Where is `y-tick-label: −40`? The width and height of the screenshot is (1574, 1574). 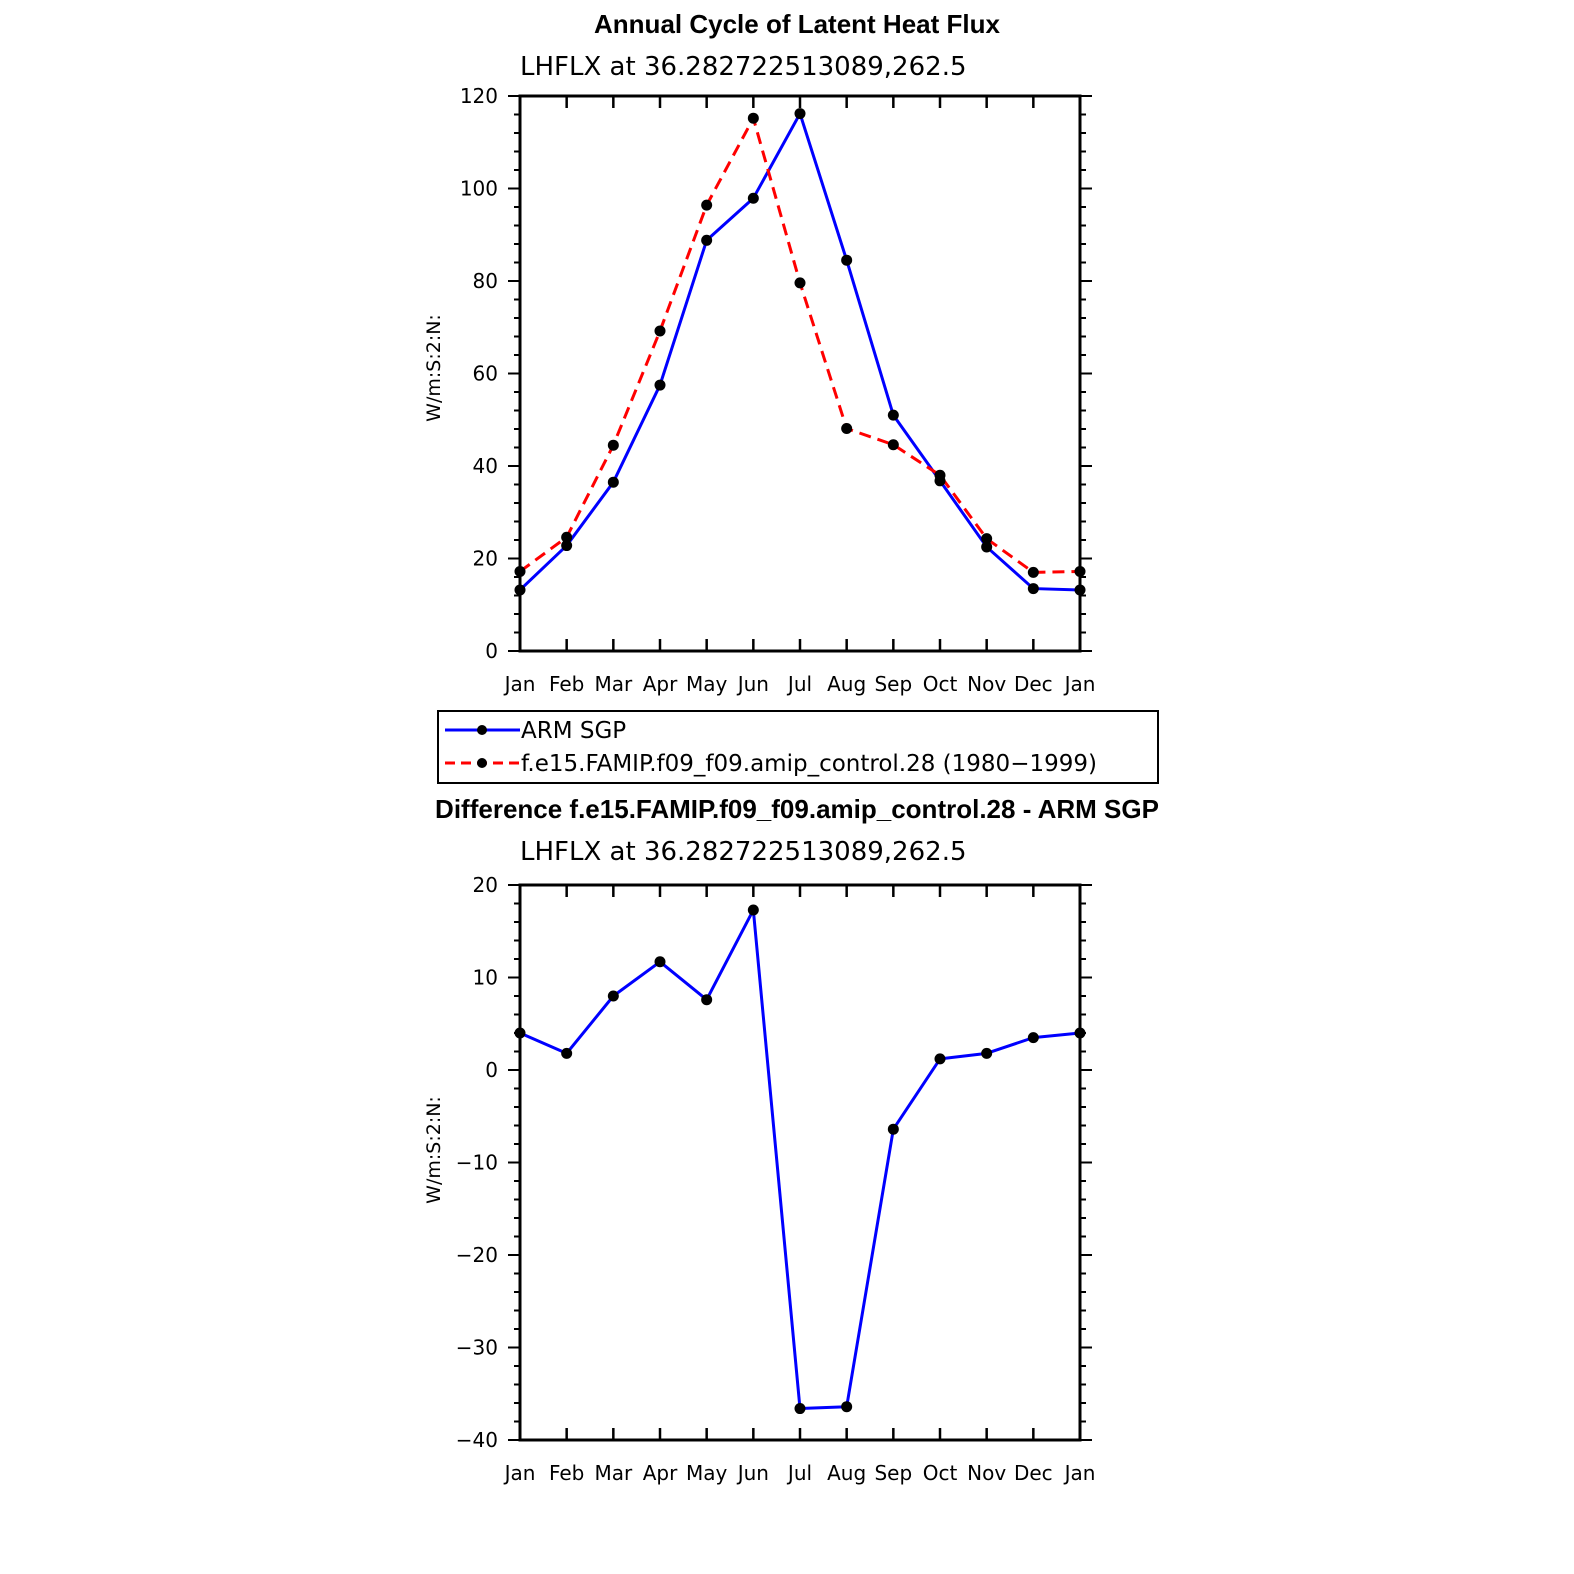 y-tick-label: −40 is located at coordinates (477, 1440).